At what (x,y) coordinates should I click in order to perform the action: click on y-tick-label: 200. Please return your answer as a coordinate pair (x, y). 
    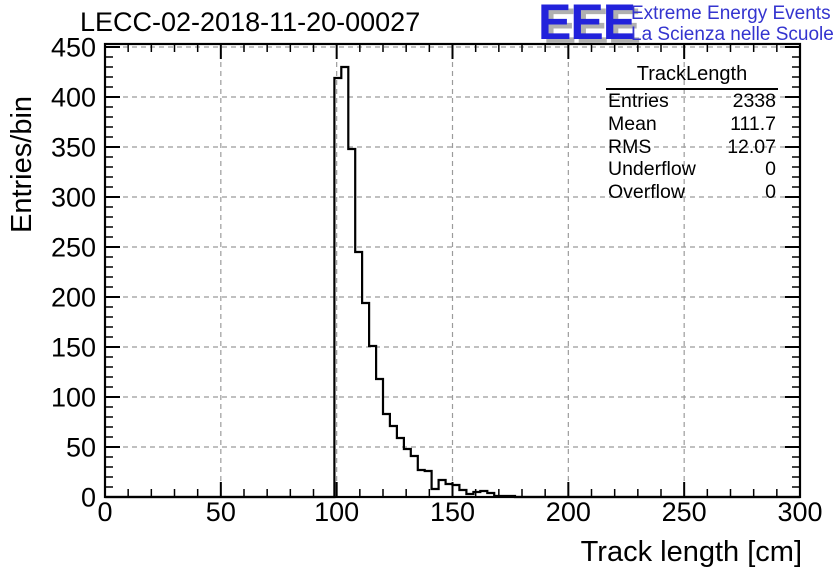
    Looking at the image, I should click on (73, 298).